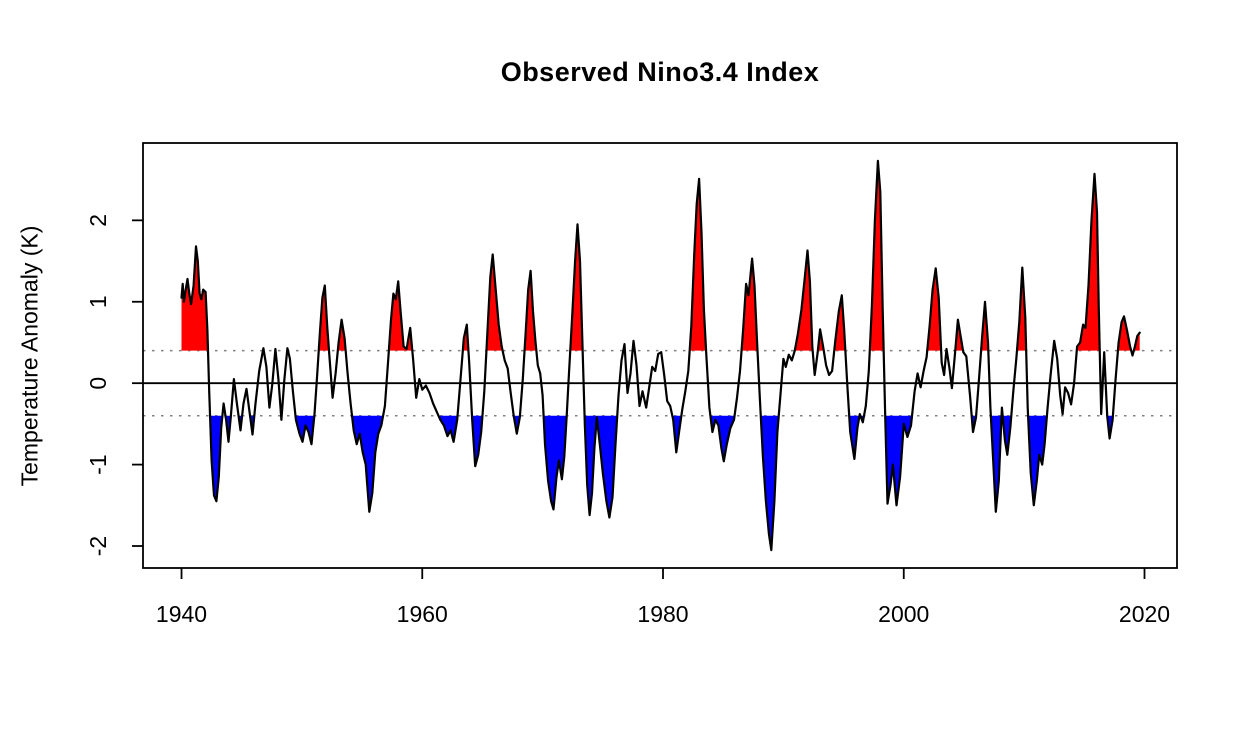  What do you see at coordinates (903, 614) in the screenshot?
I see `x-axis-tick-label-2000: 2000` at bounding box center [903, 614].